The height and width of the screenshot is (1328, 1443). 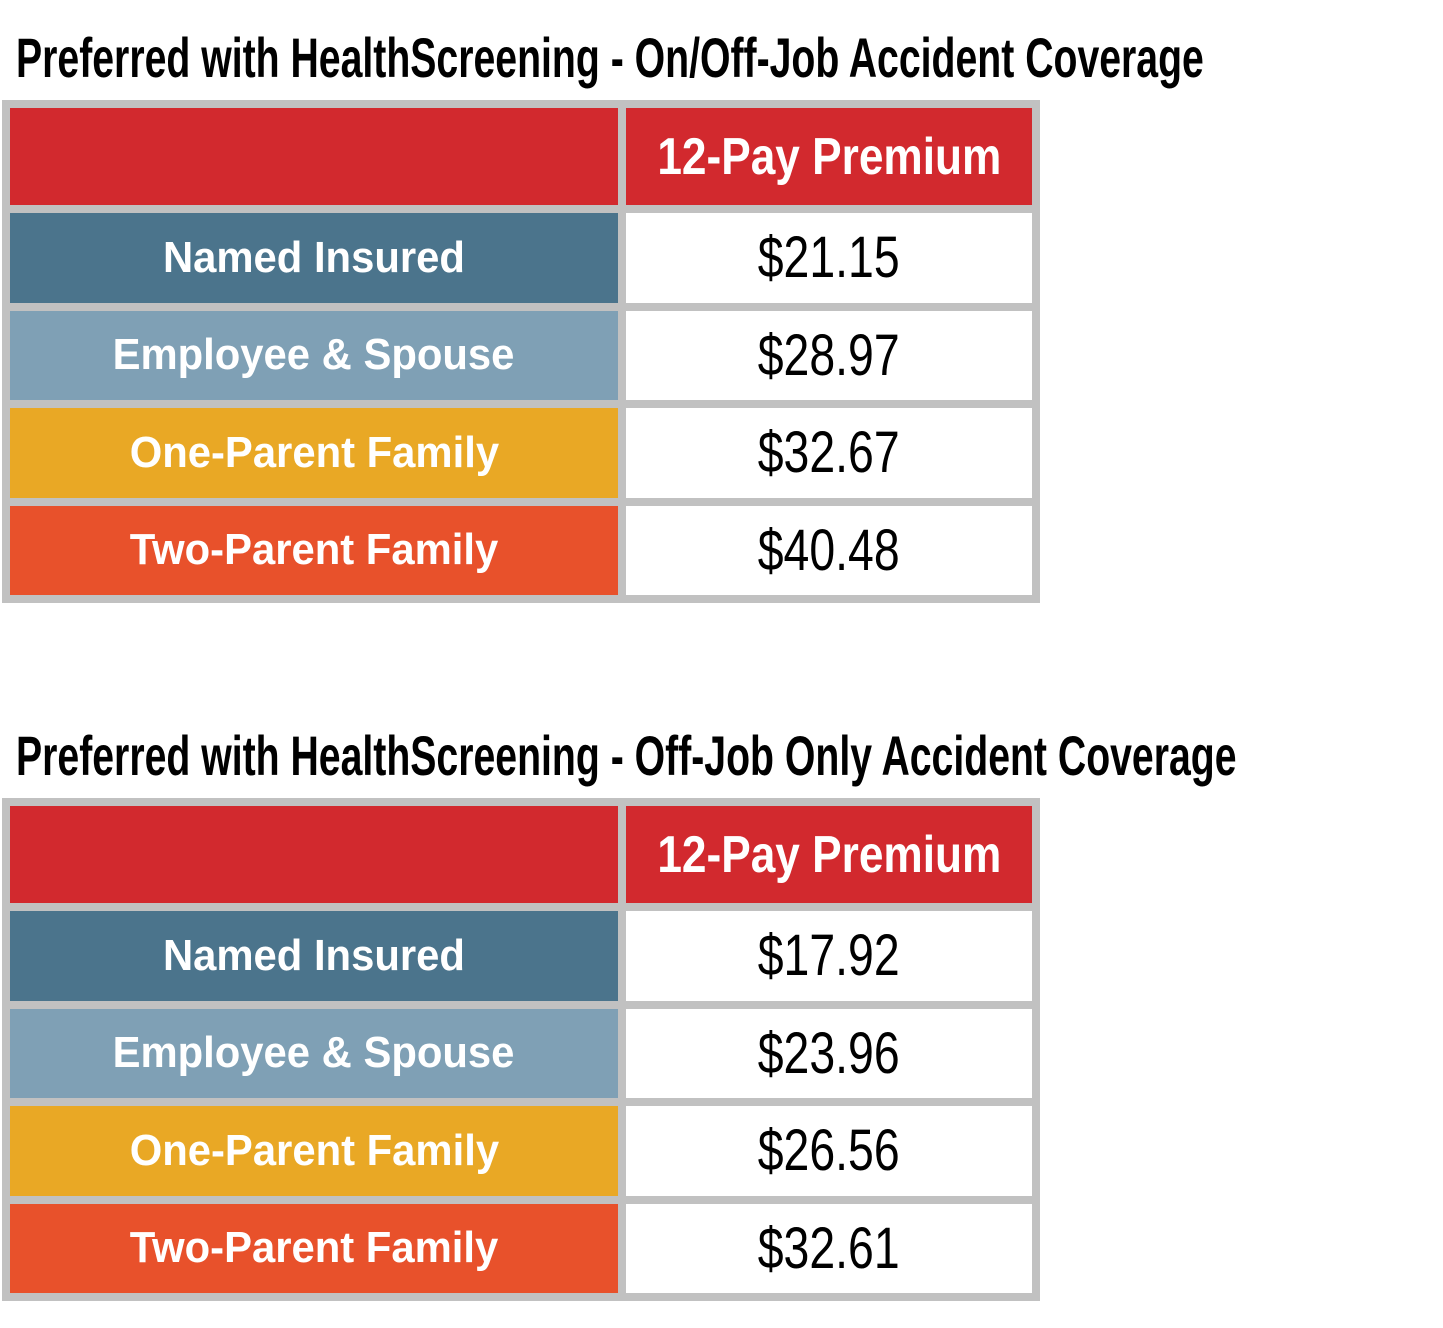 I want to click on row-value-text: $23.96, so click(x=829, y=1053).